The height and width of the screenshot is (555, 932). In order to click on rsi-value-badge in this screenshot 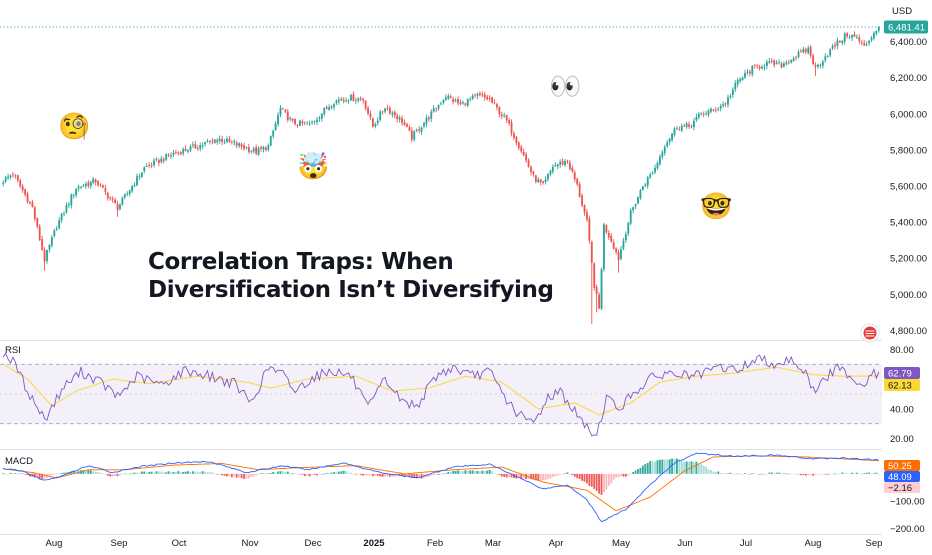, I will do `click(902, 372)`.